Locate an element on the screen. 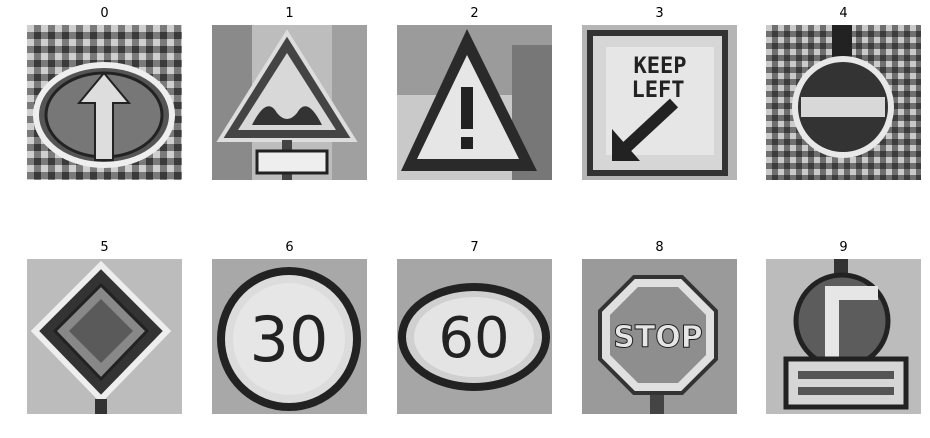 The image size is (930, 438). panel-0-title: 0 is located at coordinates (104, 13).